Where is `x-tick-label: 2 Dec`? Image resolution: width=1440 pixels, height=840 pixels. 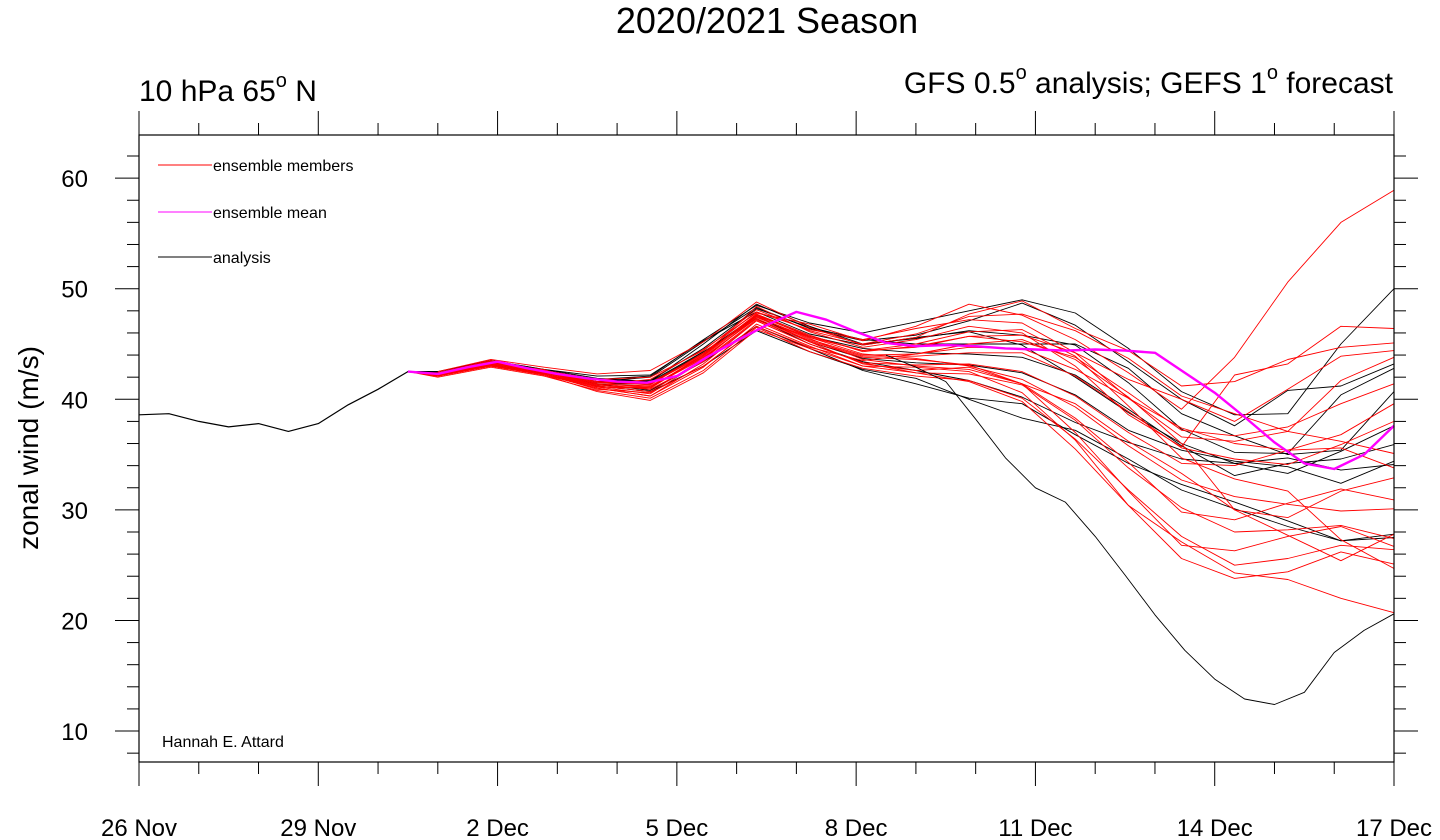 x-tick-label: 2 Dec is located at coordinates (497, 827).